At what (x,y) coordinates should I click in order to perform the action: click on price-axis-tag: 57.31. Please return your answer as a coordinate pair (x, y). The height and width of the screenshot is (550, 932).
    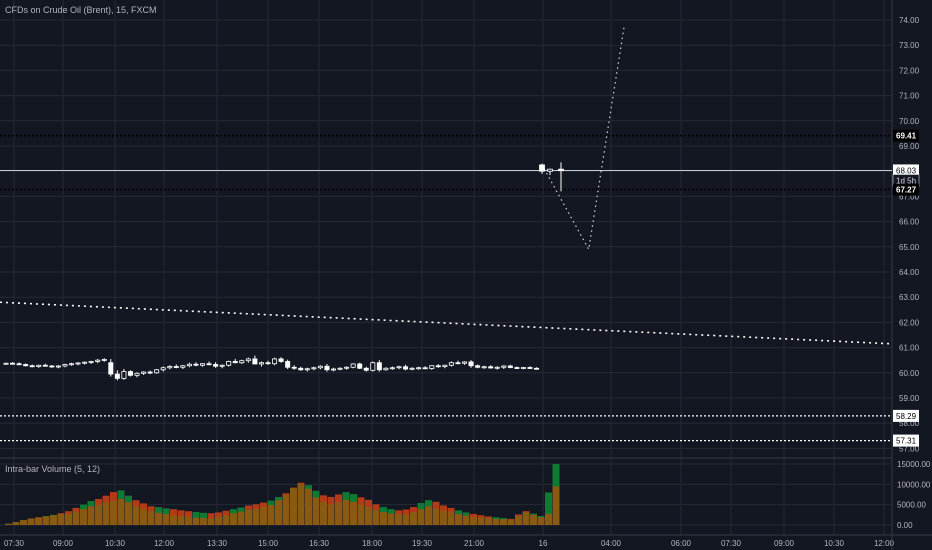
    Looking at the image, I should click on (906, 440).